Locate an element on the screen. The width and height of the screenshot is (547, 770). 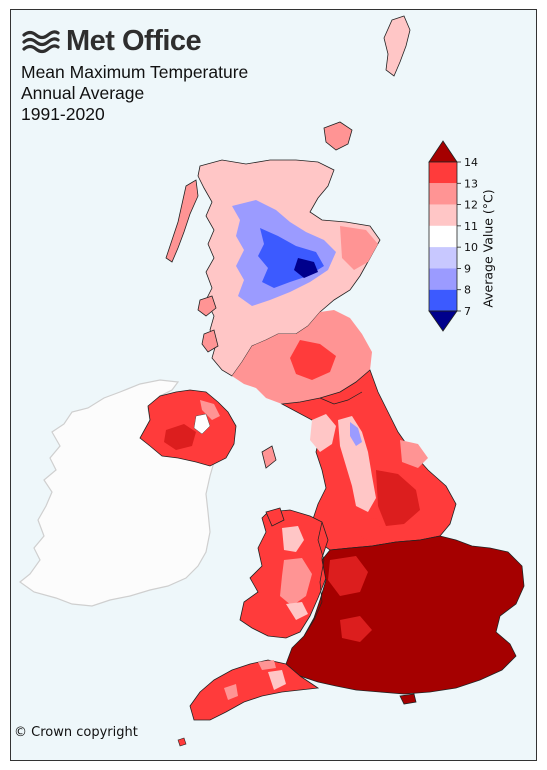
pennines-cool is located at coordinates (357, 464).